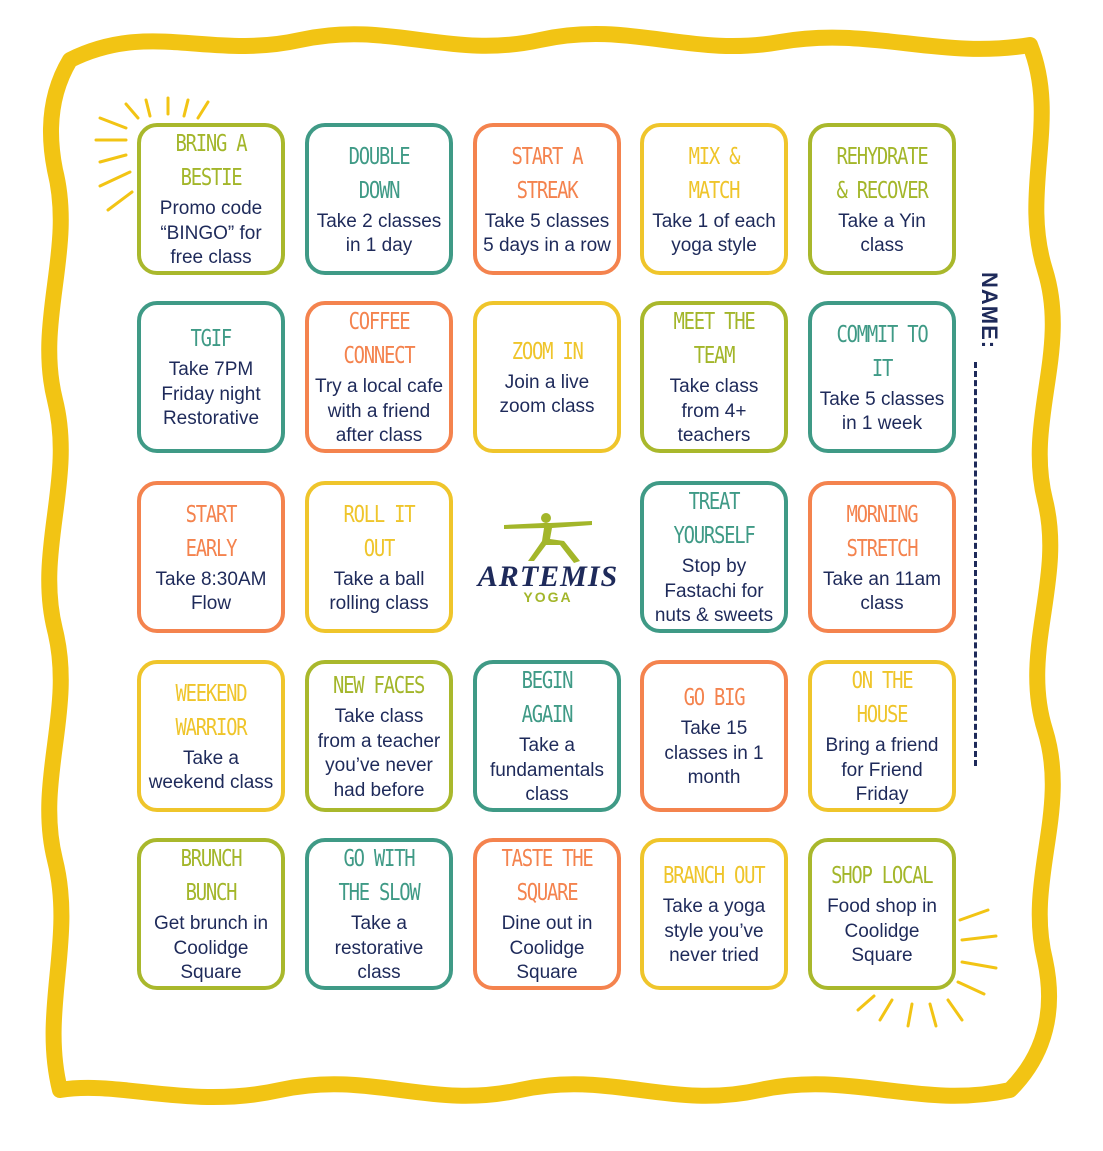 The height and width of the screenshot is (1151, 1103). What do you see at coordinates (882, 770) in the screenshot?
I see `bingo-square-description: Bring a friend for Friend Friday` at bounding box center [882, 770].